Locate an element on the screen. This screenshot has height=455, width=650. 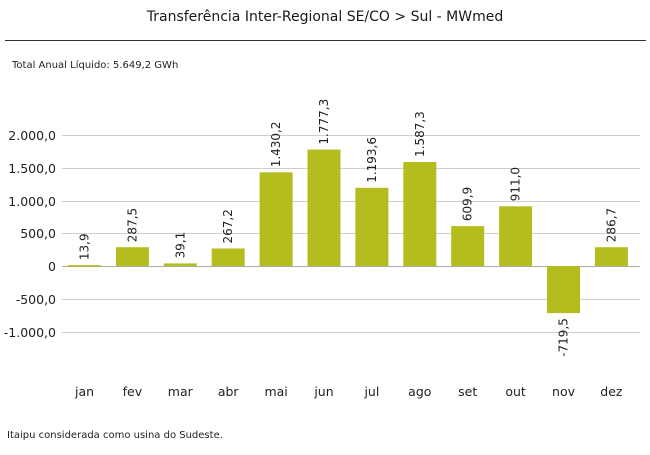
y-tick-label: -500,0 is located at coordinates (36, 299).